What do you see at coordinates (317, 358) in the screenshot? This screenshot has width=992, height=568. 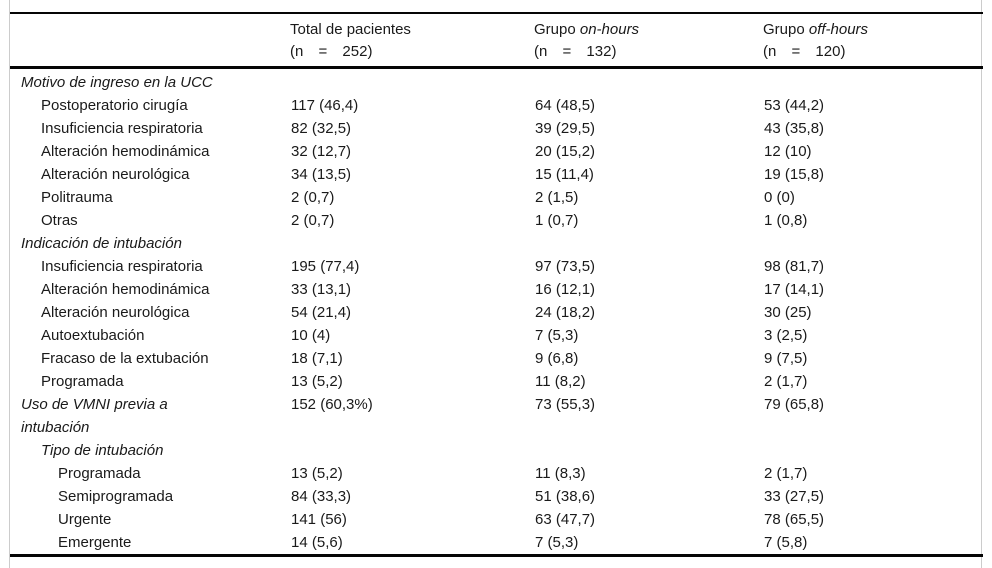 I see `cell-total: 18 (7,1)` at bounding box center [317, 358].